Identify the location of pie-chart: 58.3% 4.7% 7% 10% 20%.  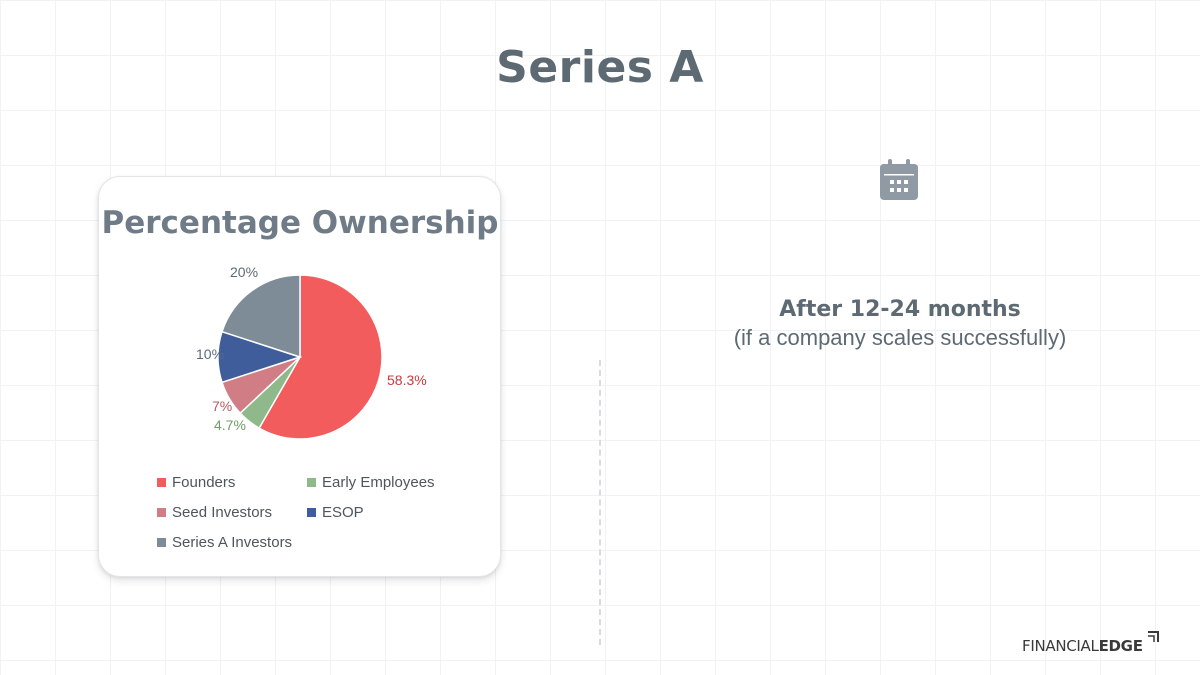
(311, 352).